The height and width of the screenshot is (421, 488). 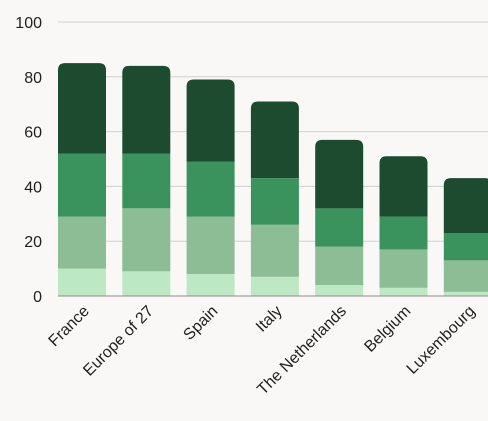 What do you see at coordinates (33, 133) in the screenshot?
I see `y-tick-label: 60` at bounding box center [33, 133].